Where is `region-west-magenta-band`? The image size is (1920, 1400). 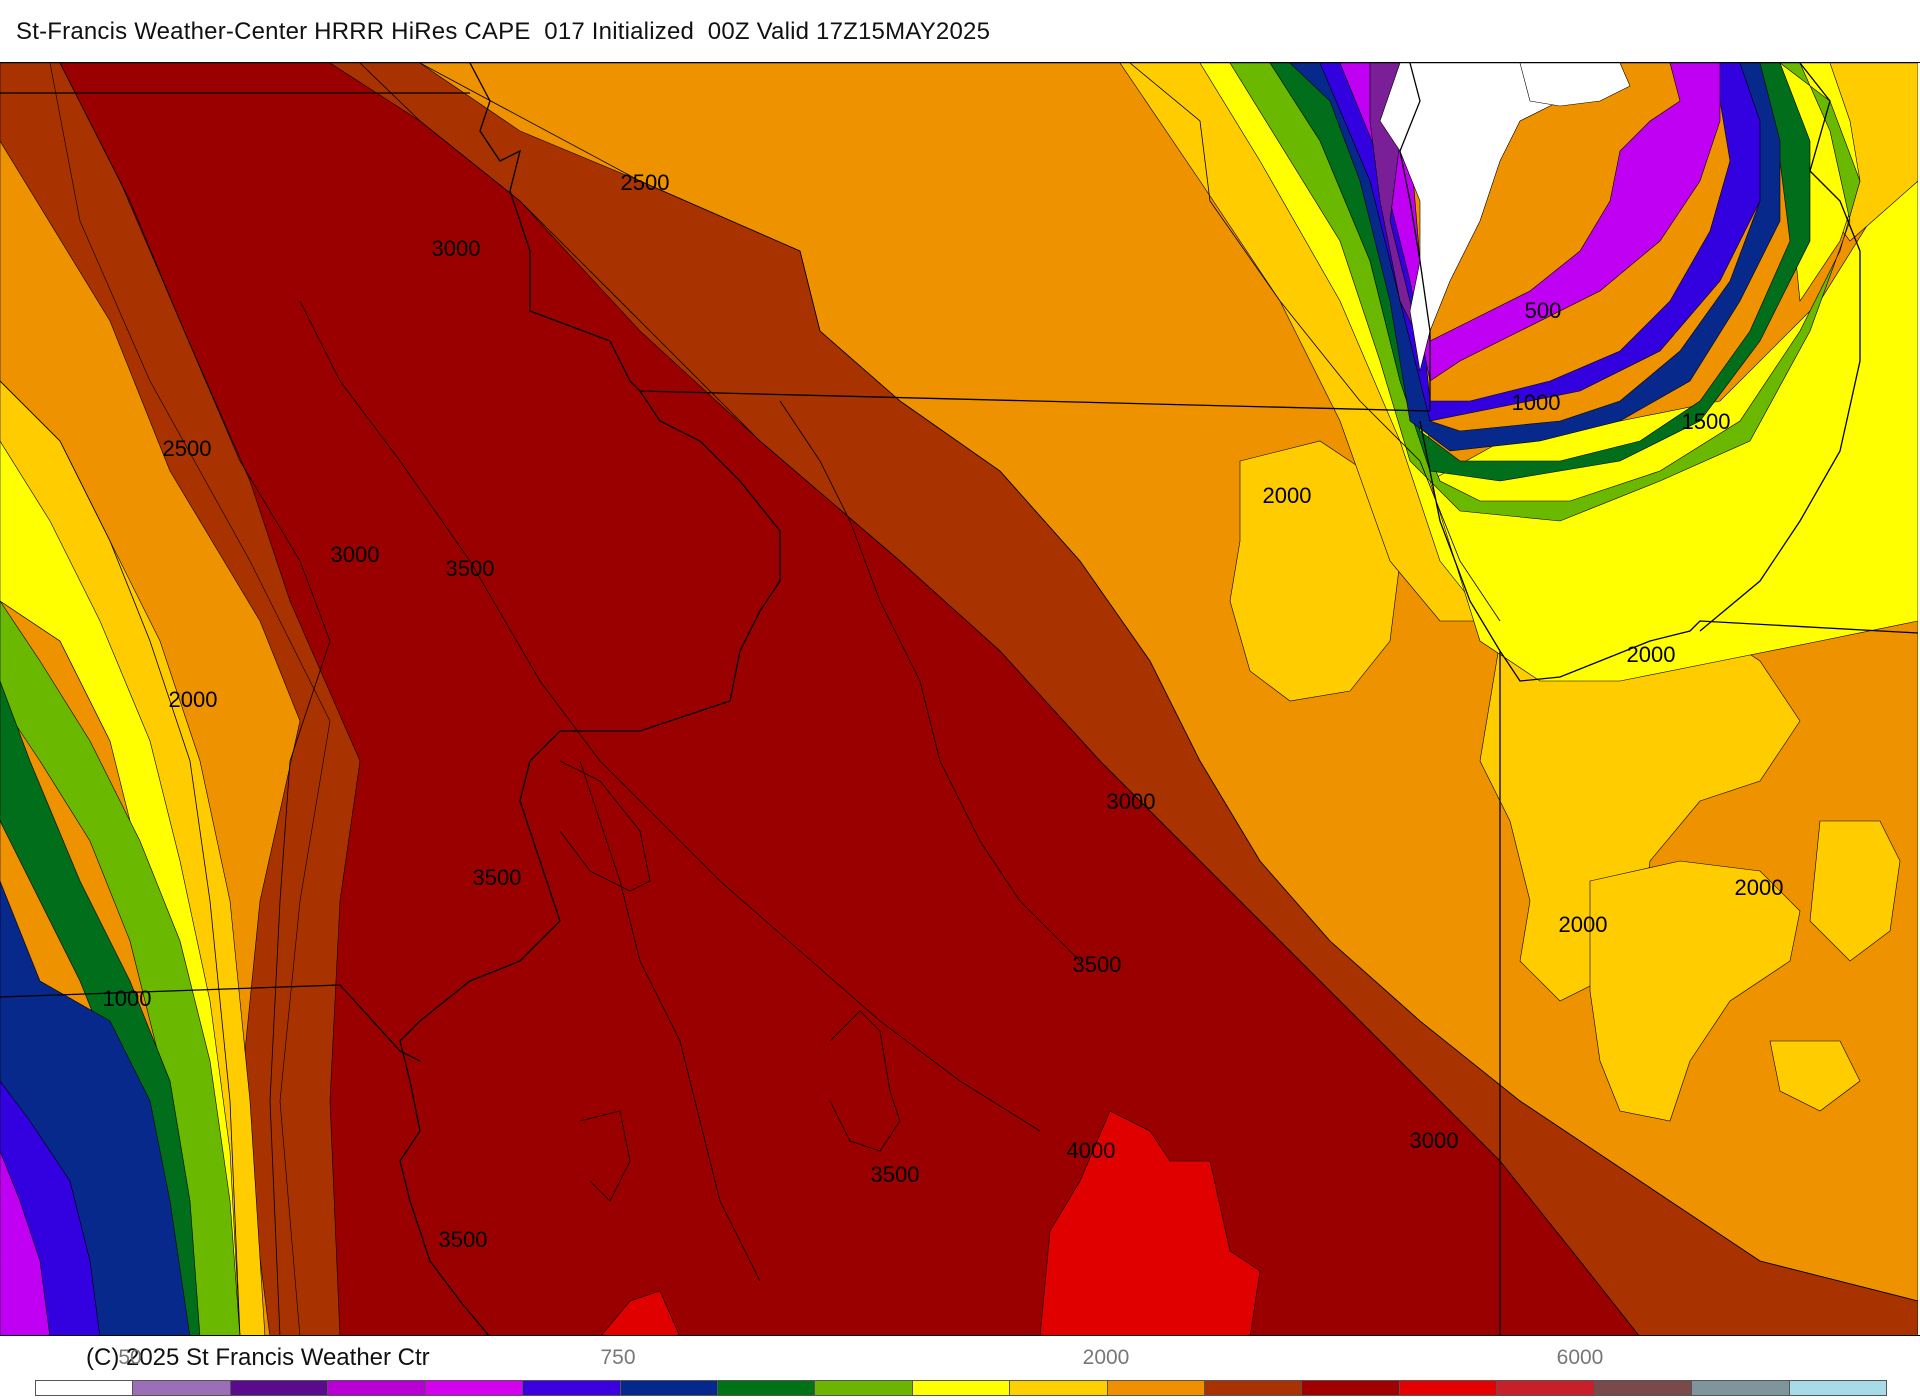 region-west-magenta-band is located at coordinates (25, 1242).